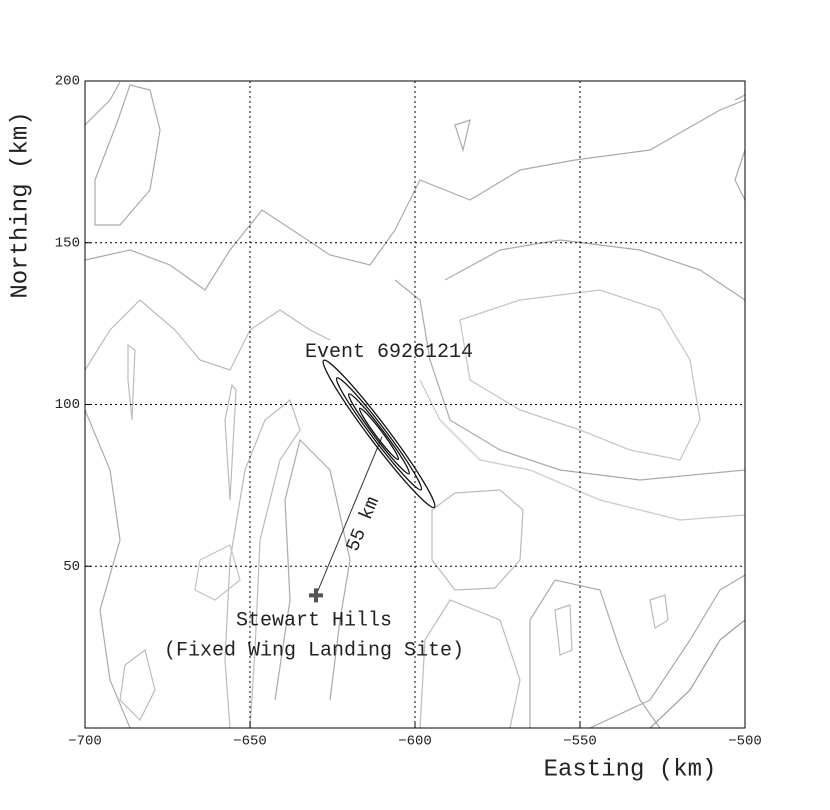  I want to click on x-axis-label: Easting (km), so click(630, 769).